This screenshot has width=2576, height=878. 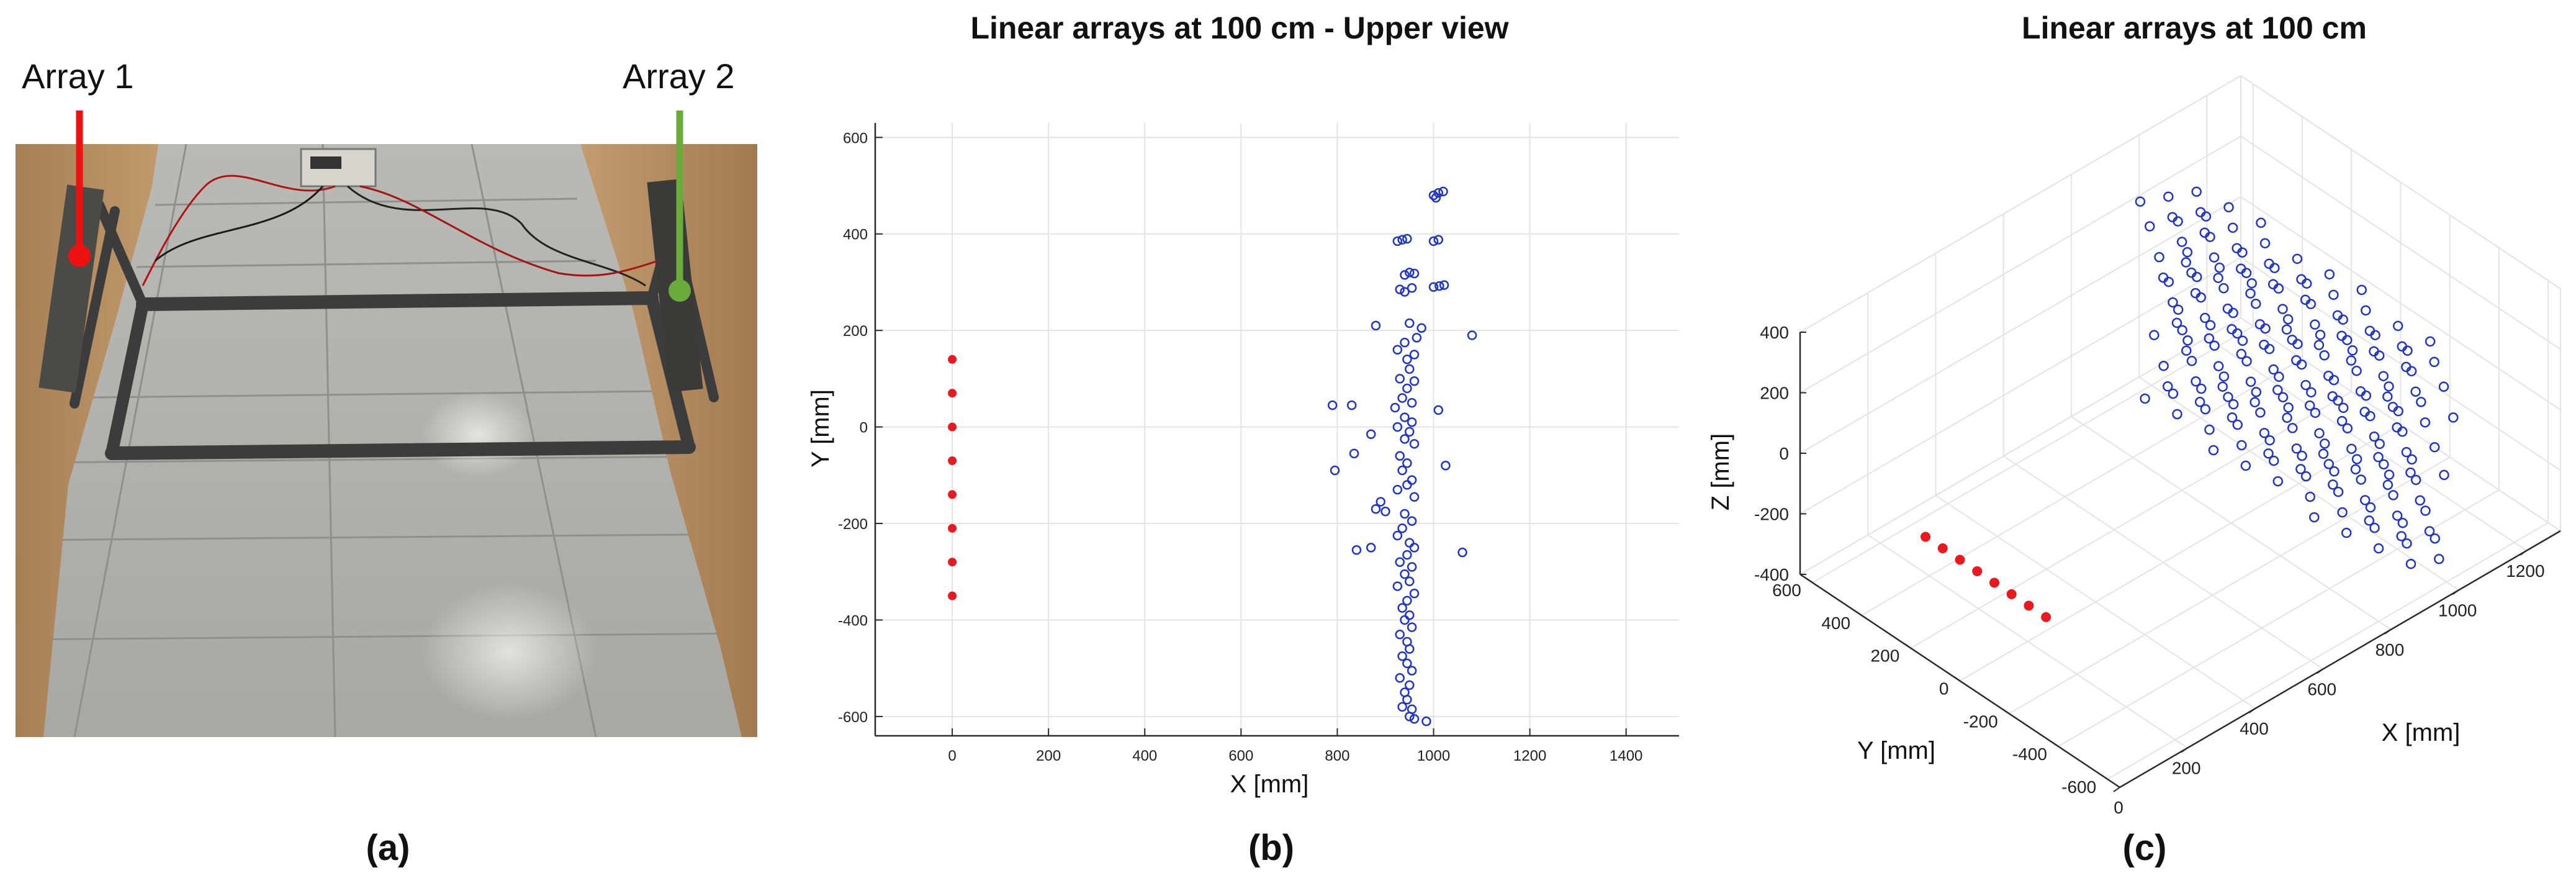 What do you see at coordinates (1774, 333) in the screenshot?
I see `z-tick-label: 400` at bounding box center [1774, 333].